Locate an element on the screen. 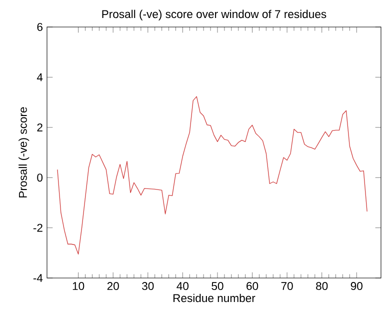 This screenshot has width=384, height=320. y-tick-label: 0 is located at coordinates (40, 178).